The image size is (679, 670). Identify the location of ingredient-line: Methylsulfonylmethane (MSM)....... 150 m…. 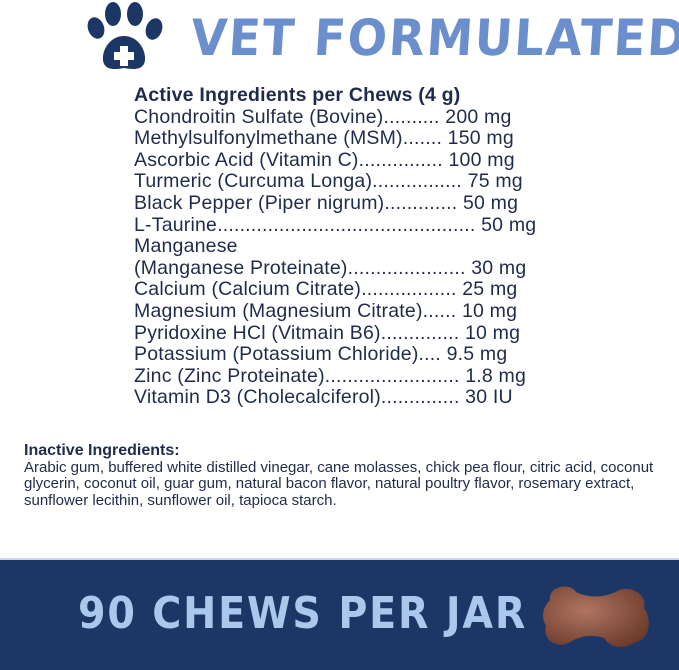
(324, 138).